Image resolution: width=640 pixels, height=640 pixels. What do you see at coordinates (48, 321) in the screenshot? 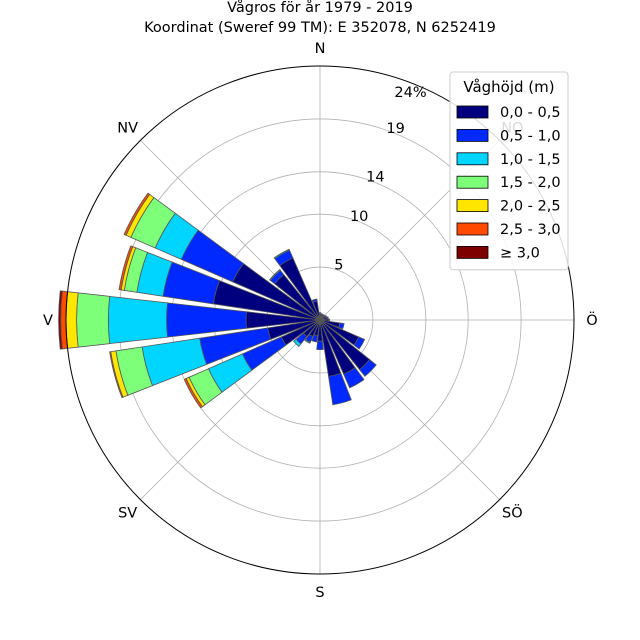
I see `direction-label: V` at bounding box center [48, 321].